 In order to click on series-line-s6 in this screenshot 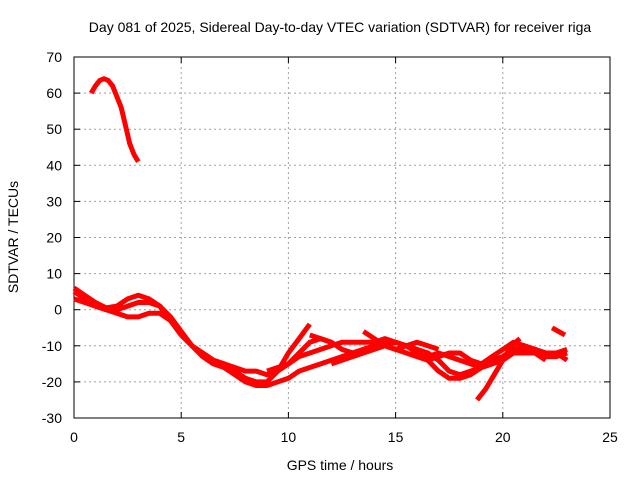, I will do `click(439, 358)`.